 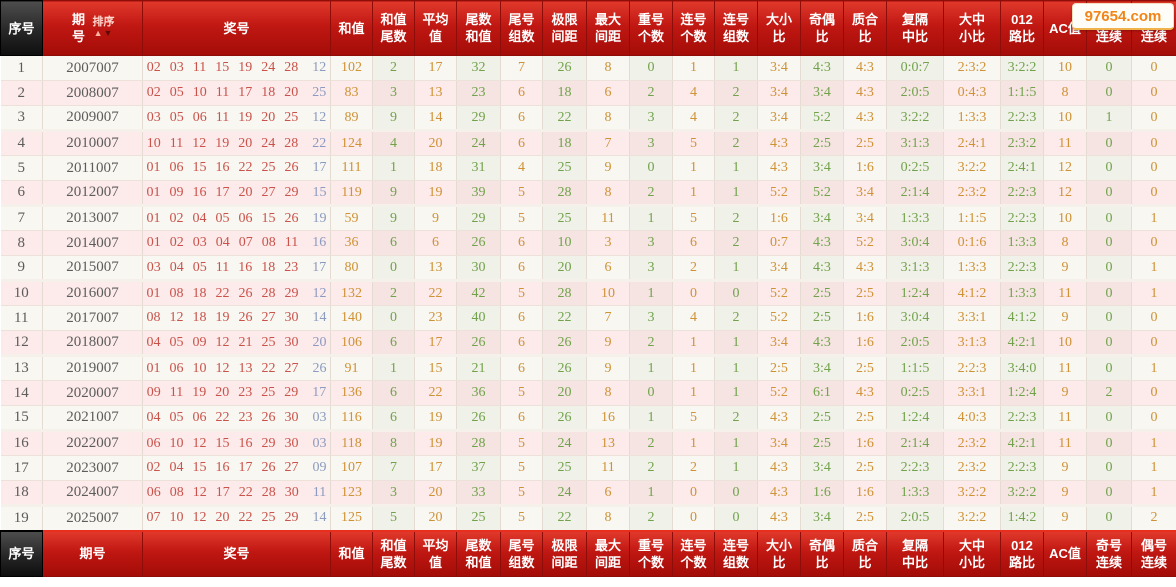 I want to click on stat-cell: 2, so click(x=651, y=468).